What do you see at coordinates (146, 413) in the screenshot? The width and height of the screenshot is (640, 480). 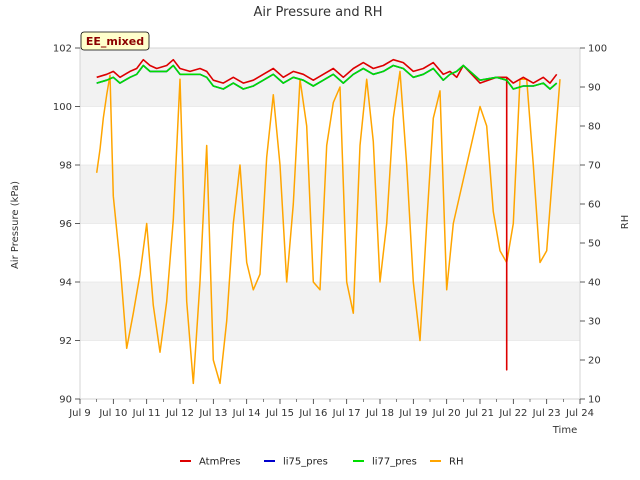 I see `x-tick-label: Jul 11` at bounding box center [146, 413].